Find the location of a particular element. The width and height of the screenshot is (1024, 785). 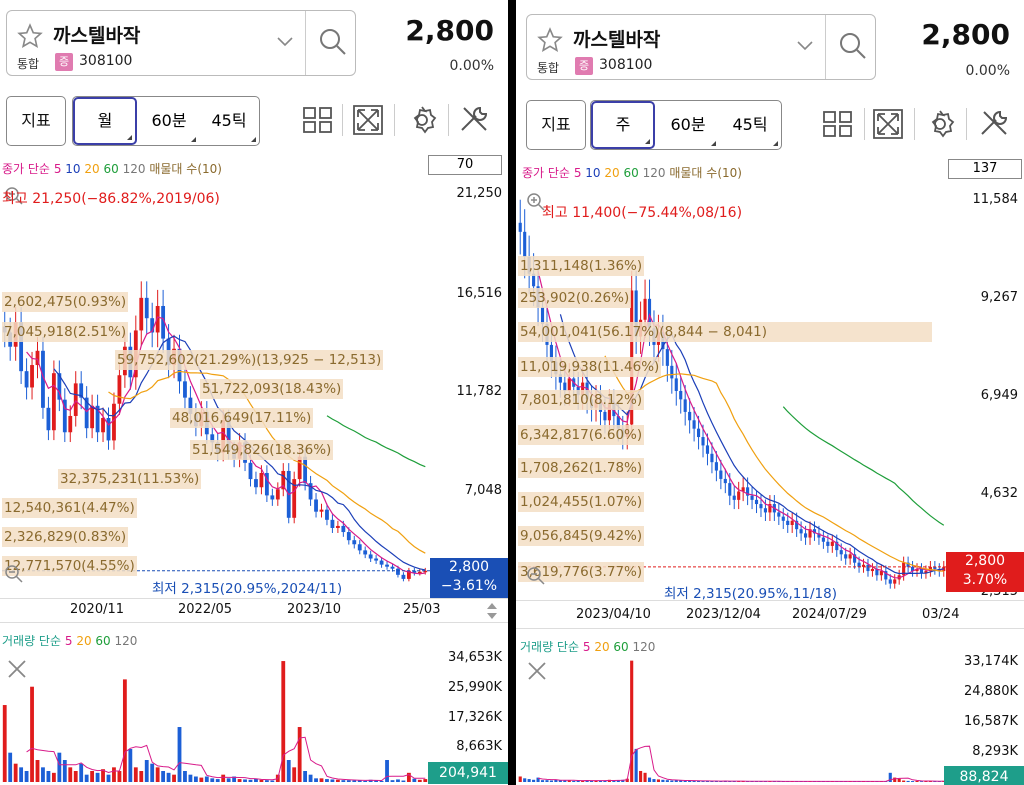

x-tick-label: 25/03 is located at coordinates (422, 609).